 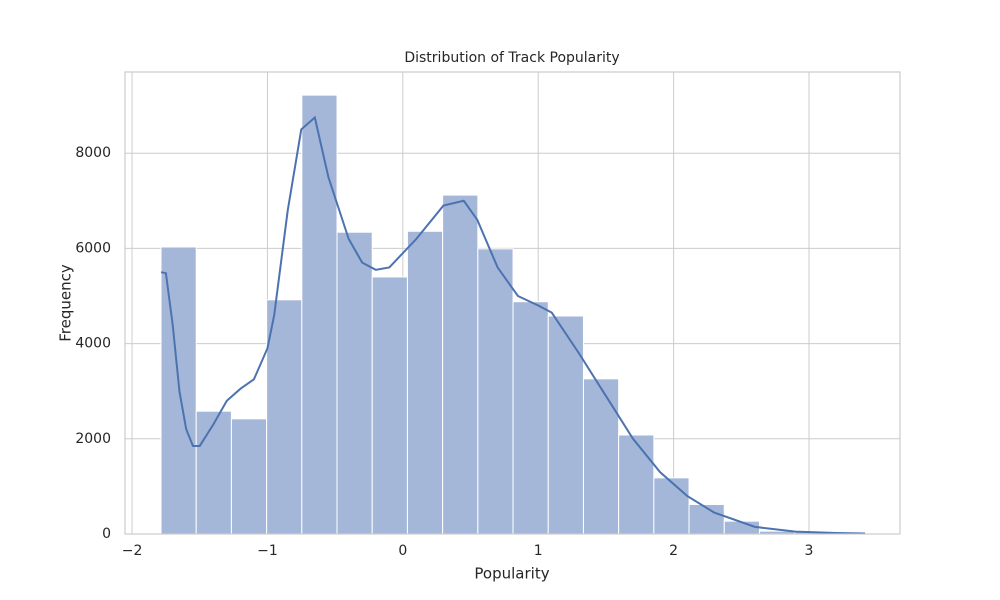 What do you see at coordinates (511, 58) in the screenshot?
I see `chart-title: Distribution of Track Popularity` at bounding box center [511, 58].